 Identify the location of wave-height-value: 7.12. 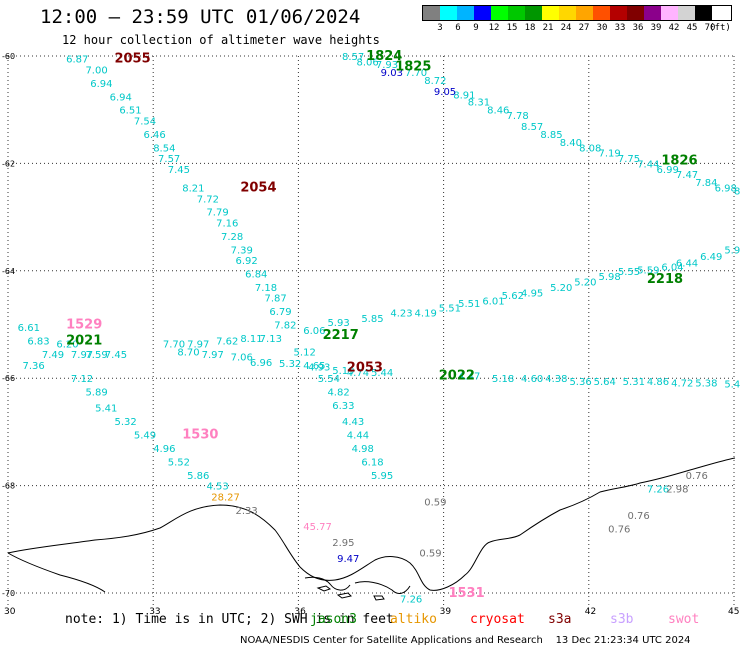
(82, 379).